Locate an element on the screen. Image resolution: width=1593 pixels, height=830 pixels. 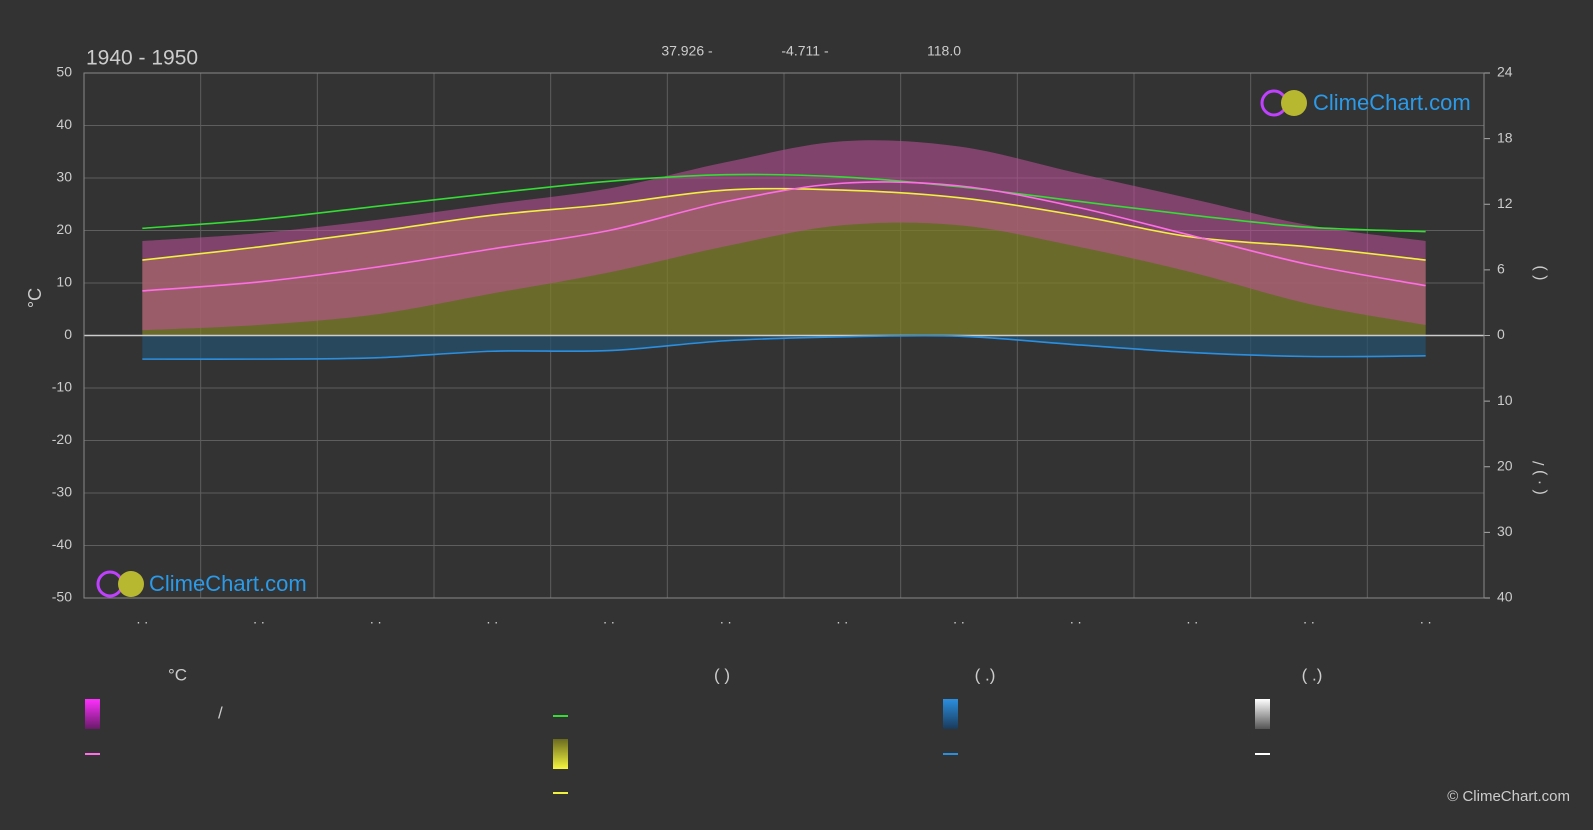
y3-tick-label: 30 is located at coordinates (1505, 531).